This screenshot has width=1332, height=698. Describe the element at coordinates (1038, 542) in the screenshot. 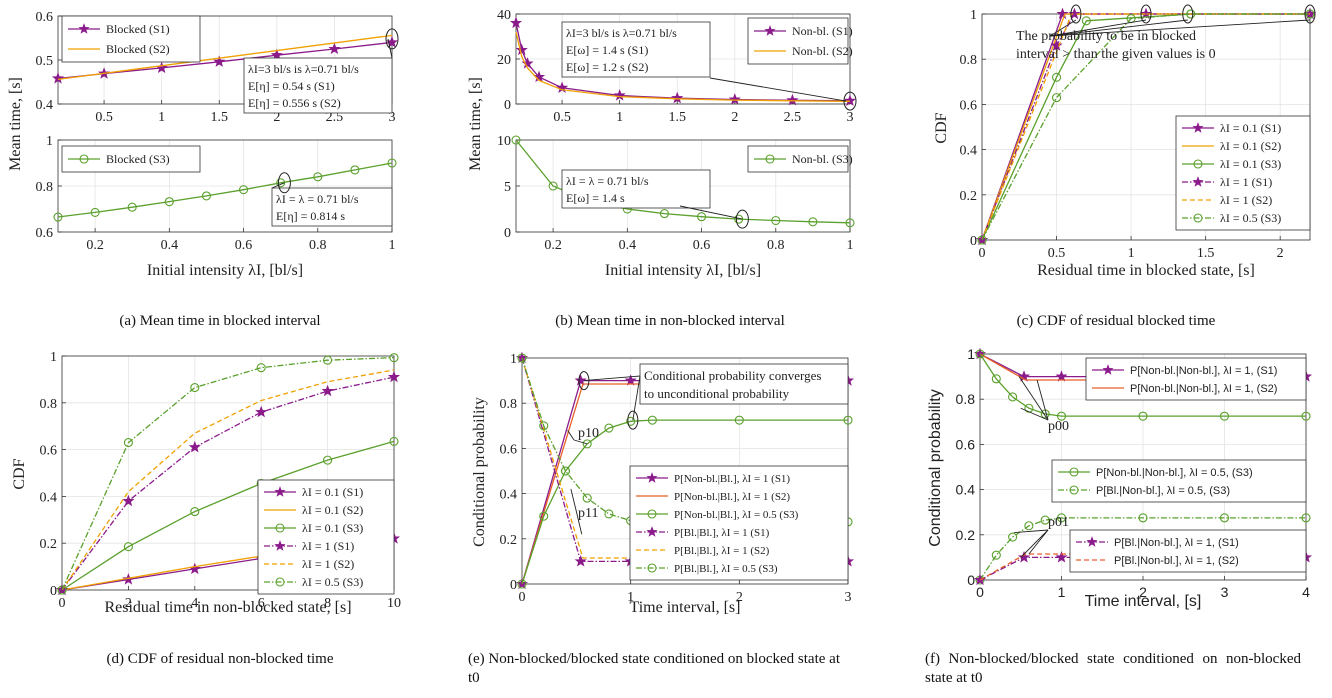

I see `annotation-pointer-f-p01c` at that location.